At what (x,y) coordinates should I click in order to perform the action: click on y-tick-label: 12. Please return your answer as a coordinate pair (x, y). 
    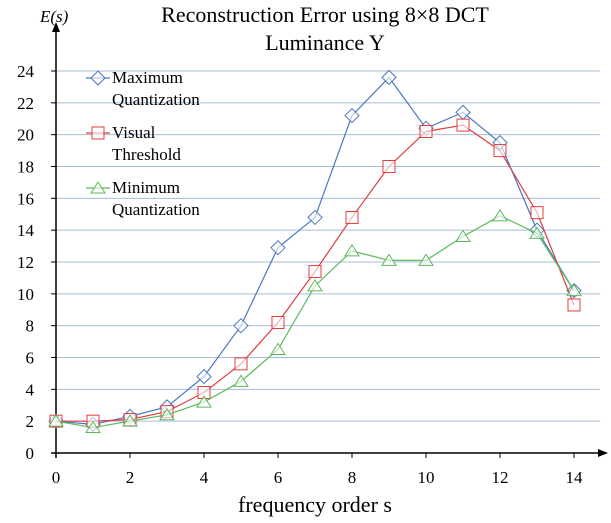
    Looking at the image, I should click on (25, 262).